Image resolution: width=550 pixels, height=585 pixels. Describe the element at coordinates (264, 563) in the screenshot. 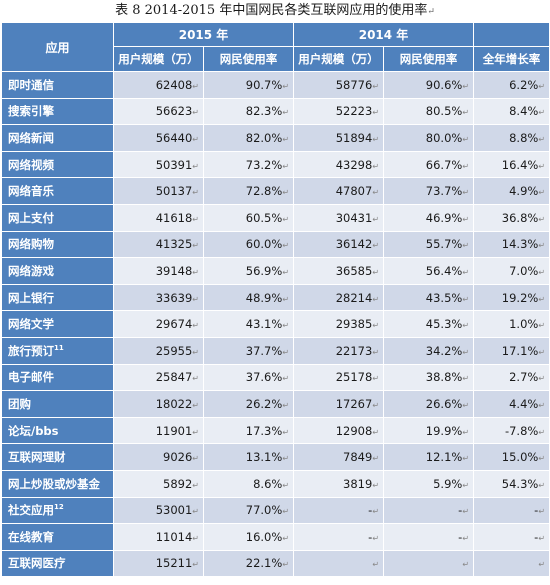

I see `cell-value: 22.1%` at that location.